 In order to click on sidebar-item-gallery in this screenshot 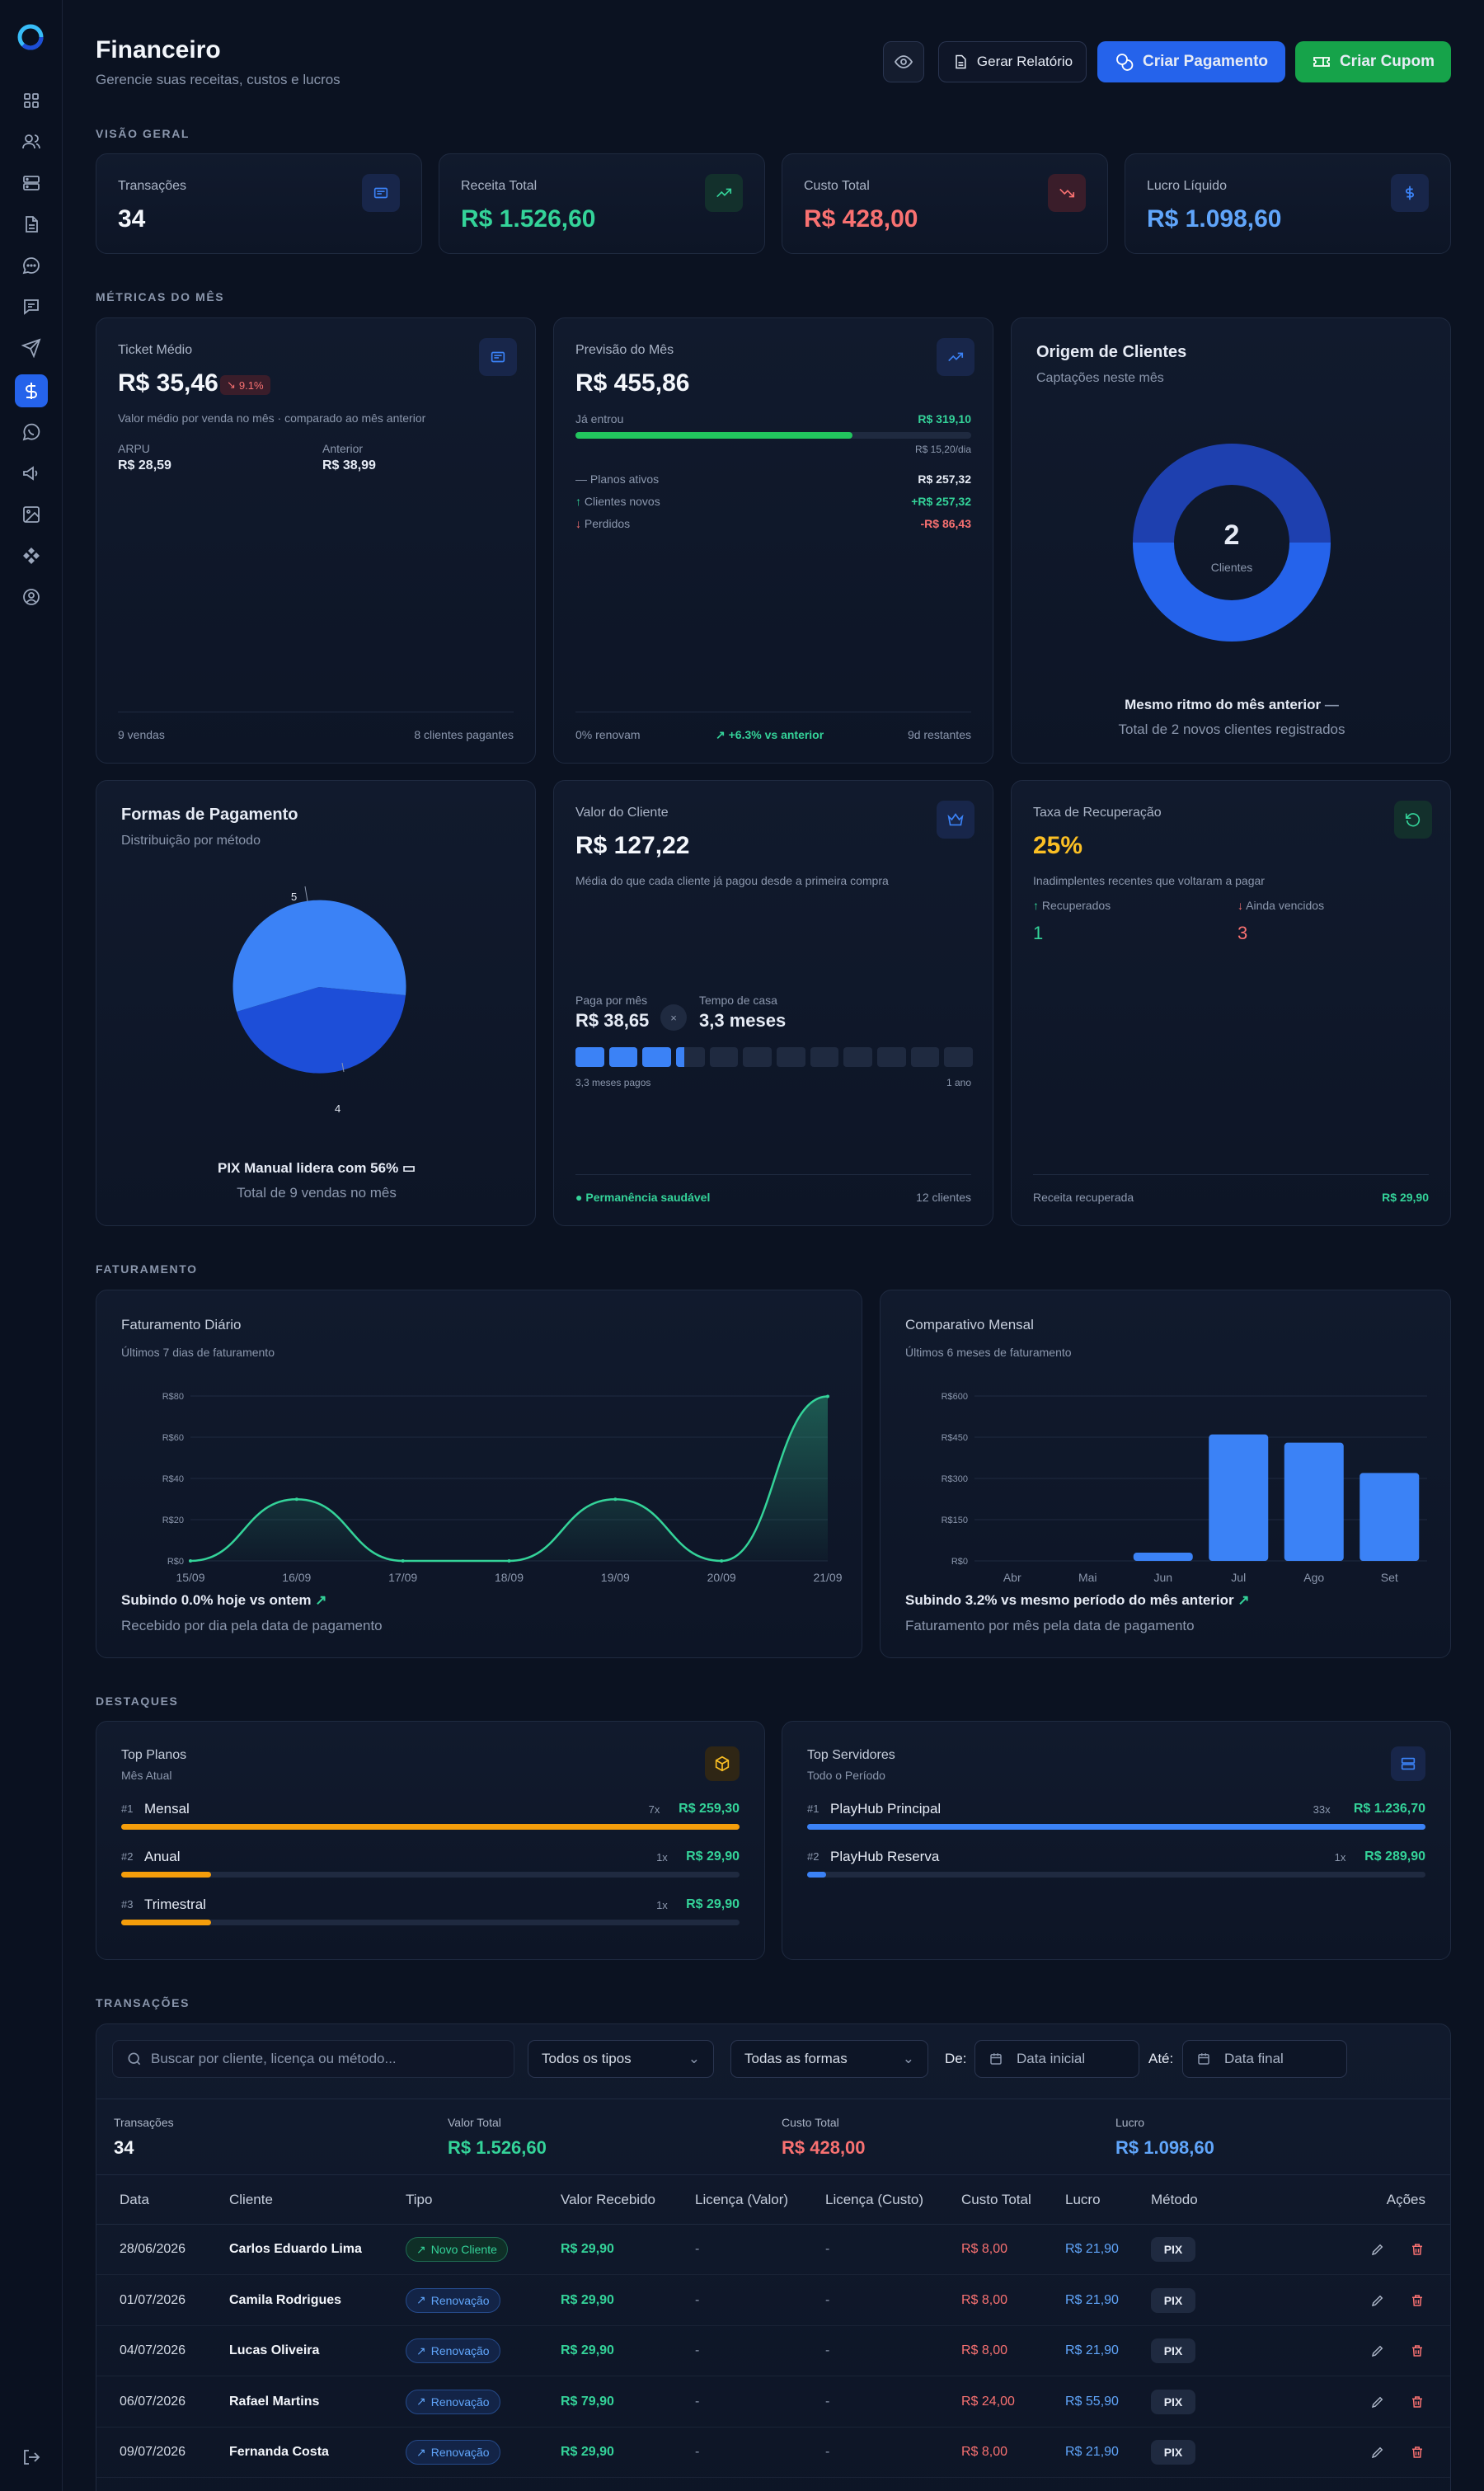, I will do `click(31, 514)`.